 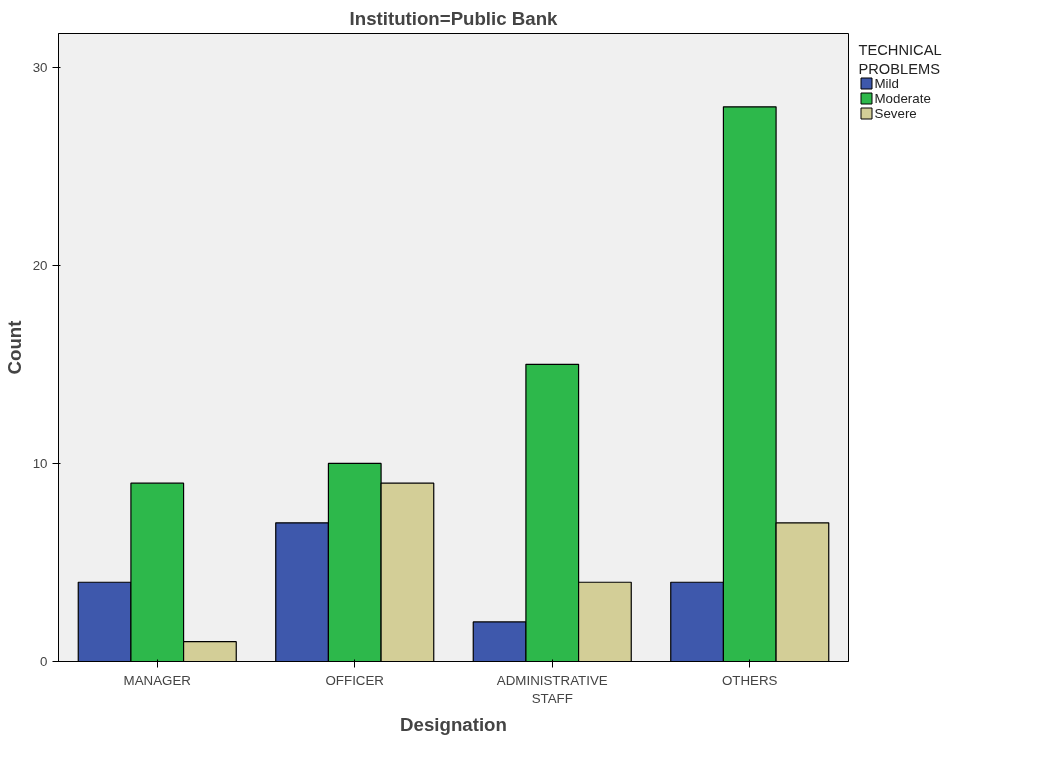 I want to click on x-tick-label: MANAGER, so click(x=157, y=680).